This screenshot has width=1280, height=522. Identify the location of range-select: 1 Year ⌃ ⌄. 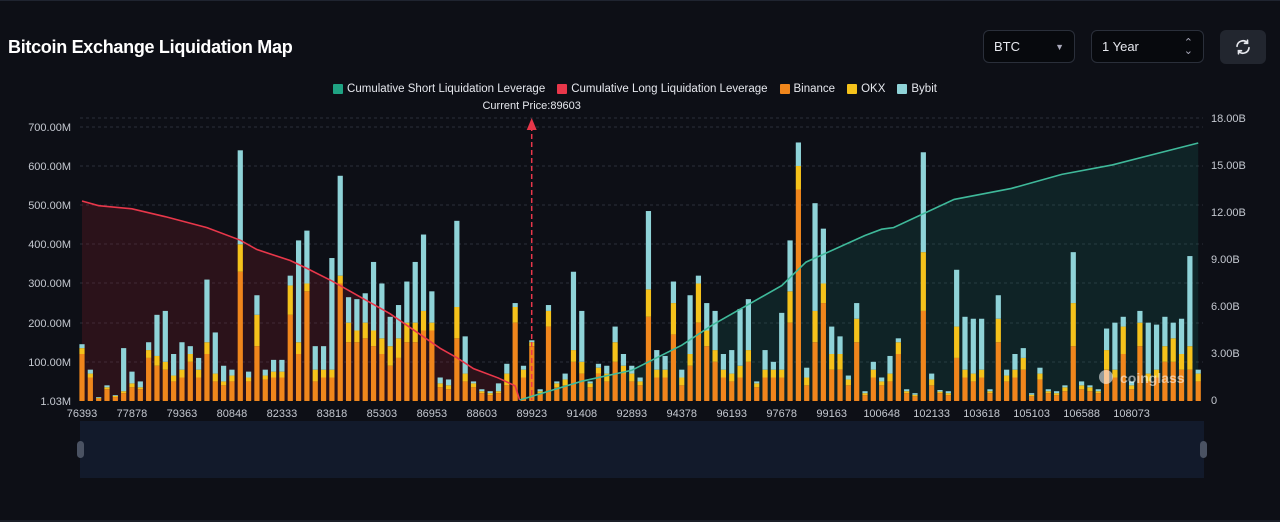
(1147, 46).